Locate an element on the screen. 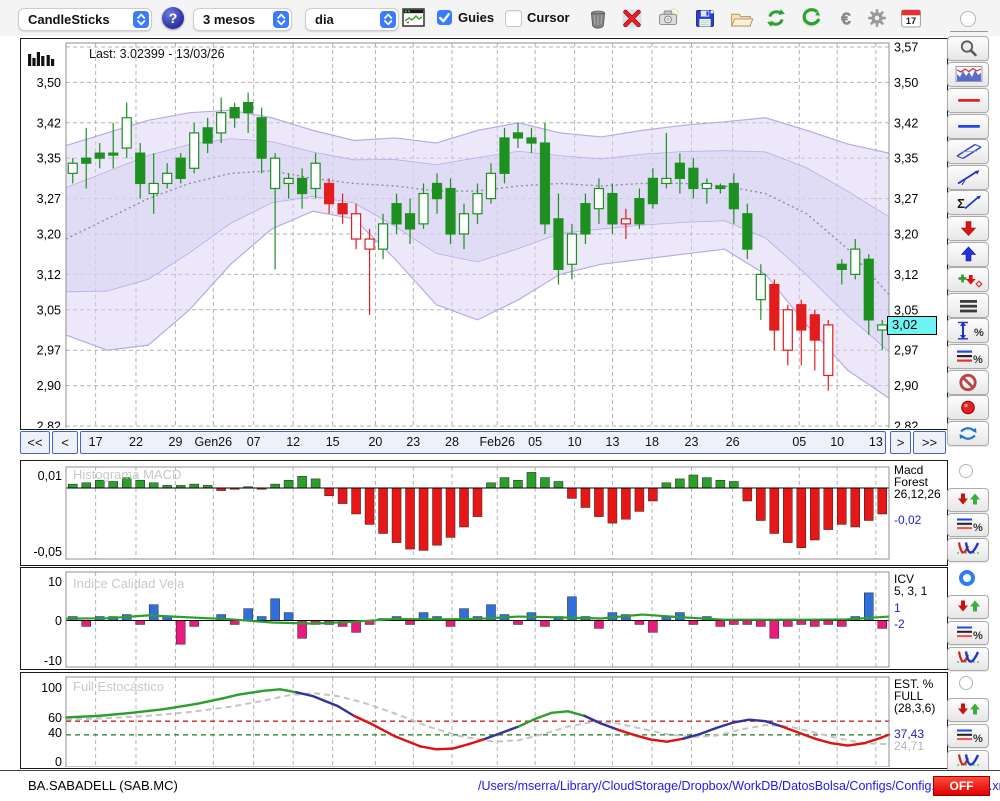 The width and height of the screenshot is (1000, 801). date-label: 18 is located at coordinates (652, 442).